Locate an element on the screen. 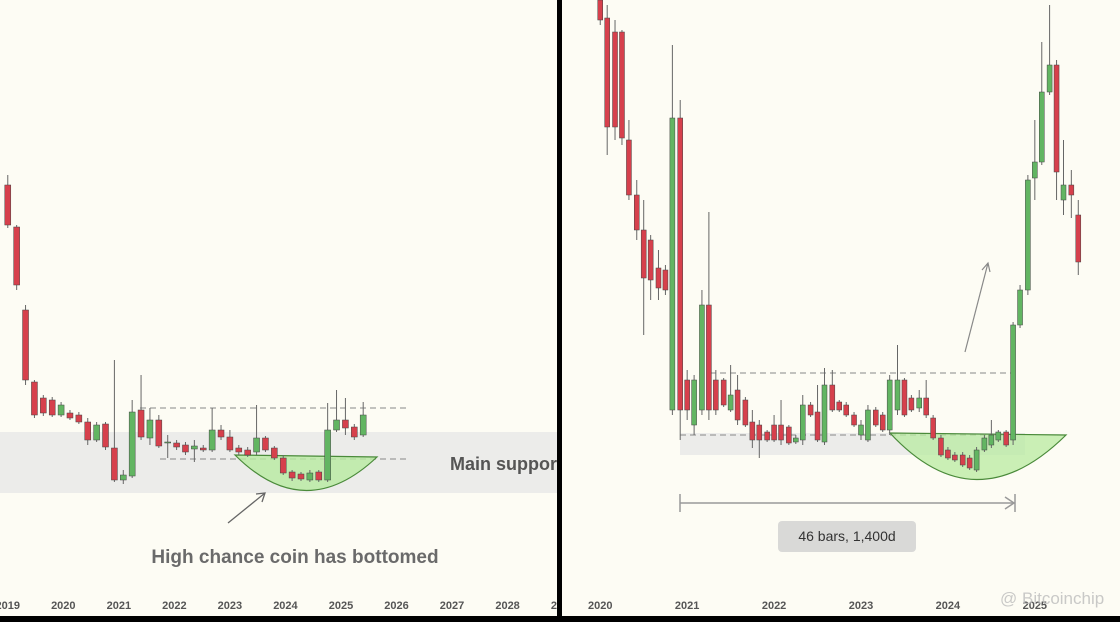  divider is located at coordinates (559, 311).